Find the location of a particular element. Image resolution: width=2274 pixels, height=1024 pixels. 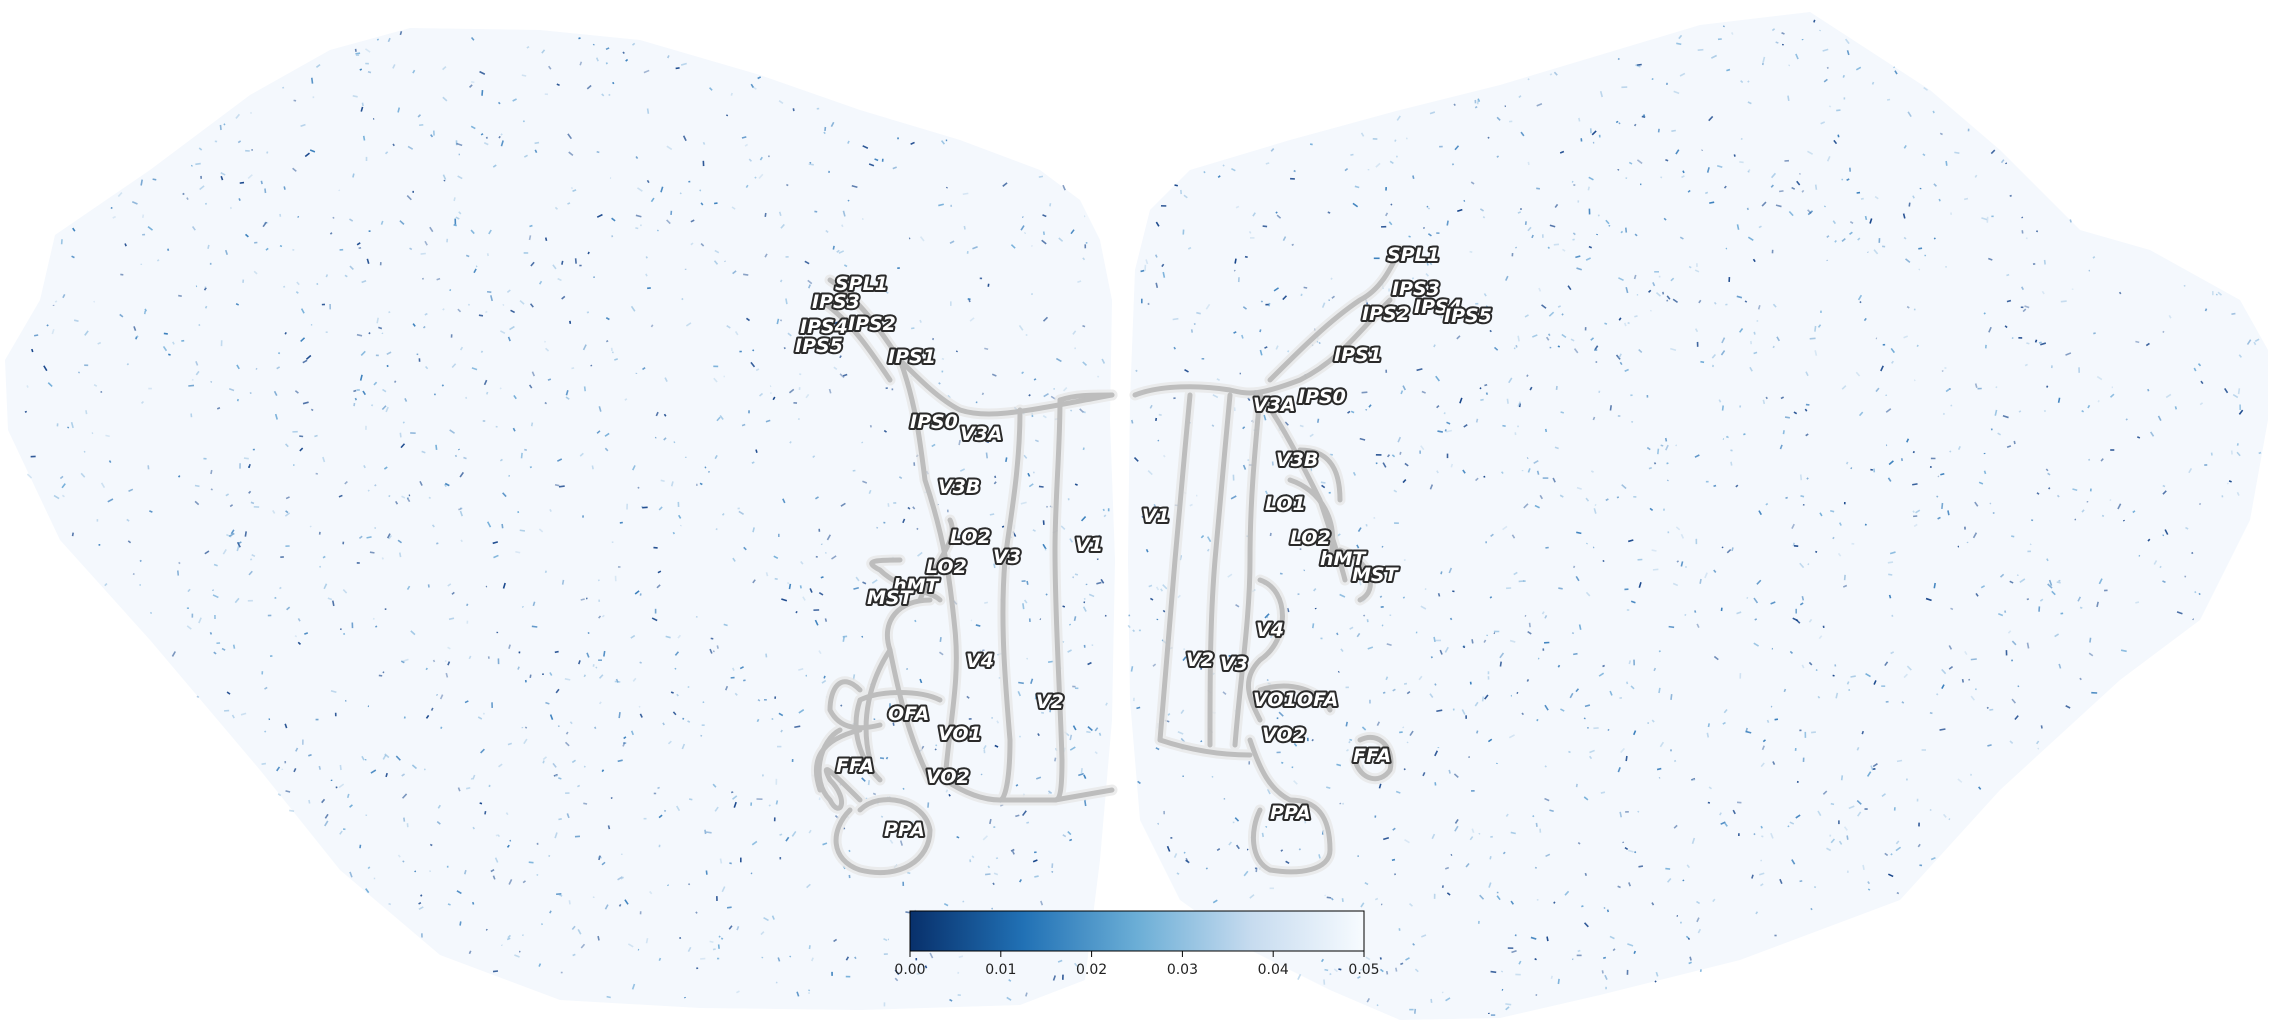

roi-label-v3: V3 is located at coordinates (1234, 664).